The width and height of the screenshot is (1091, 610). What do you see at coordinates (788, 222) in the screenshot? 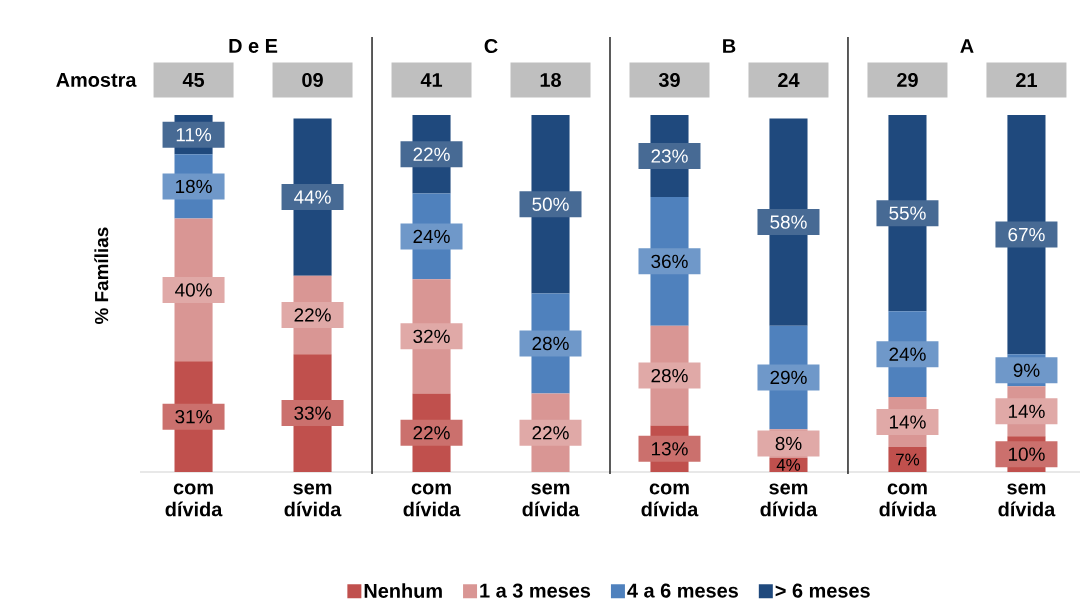
I see `data-label: 58%` at bounding box center [788, 222].